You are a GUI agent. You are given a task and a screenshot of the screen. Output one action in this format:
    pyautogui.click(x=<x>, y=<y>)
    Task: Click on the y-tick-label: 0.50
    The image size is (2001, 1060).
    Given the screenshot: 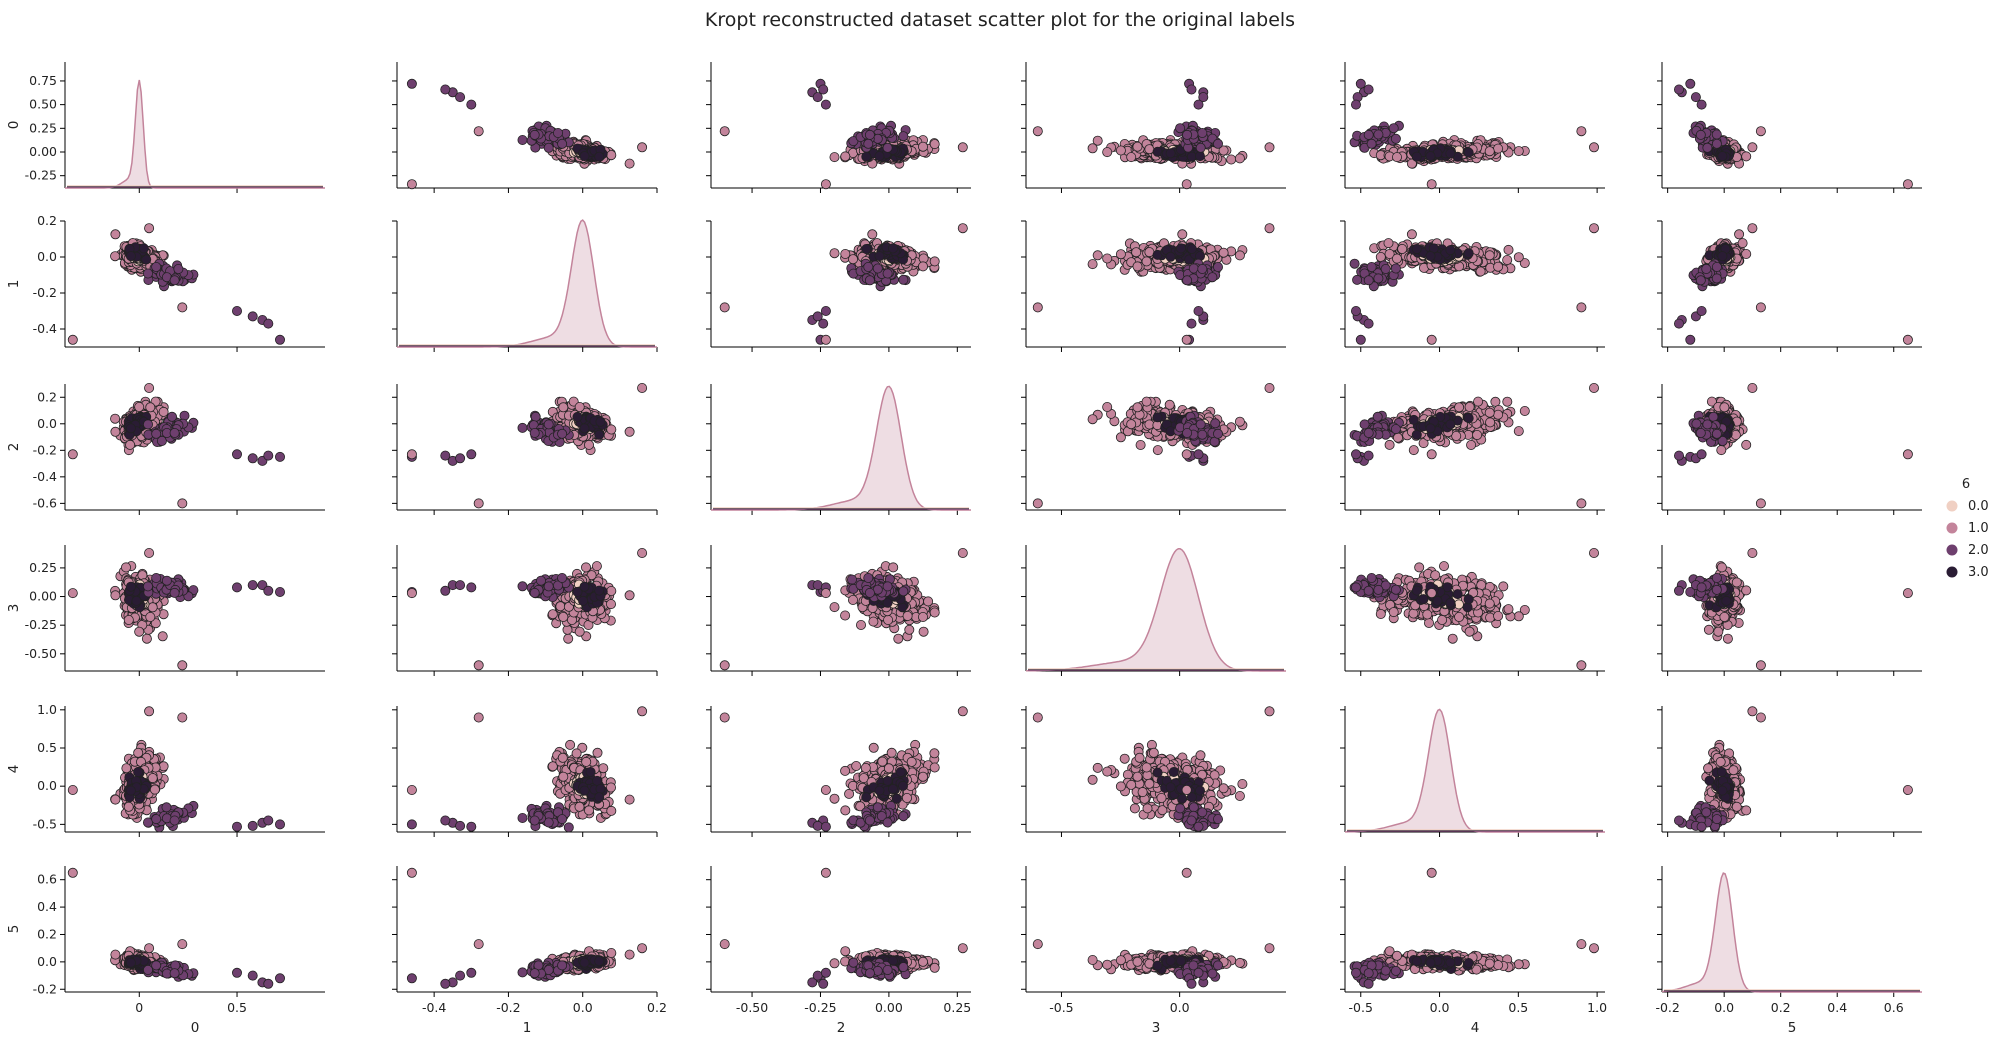 What is the action you would take?
    pyautogui.click(x=43, y=104)
    